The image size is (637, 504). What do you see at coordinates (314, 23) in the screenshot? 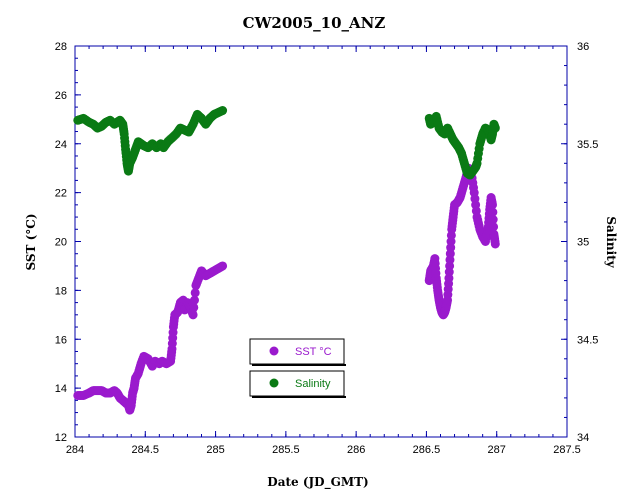
I see `chart-title: CW2005_10_ANZ` at bounding box center [314, 23].